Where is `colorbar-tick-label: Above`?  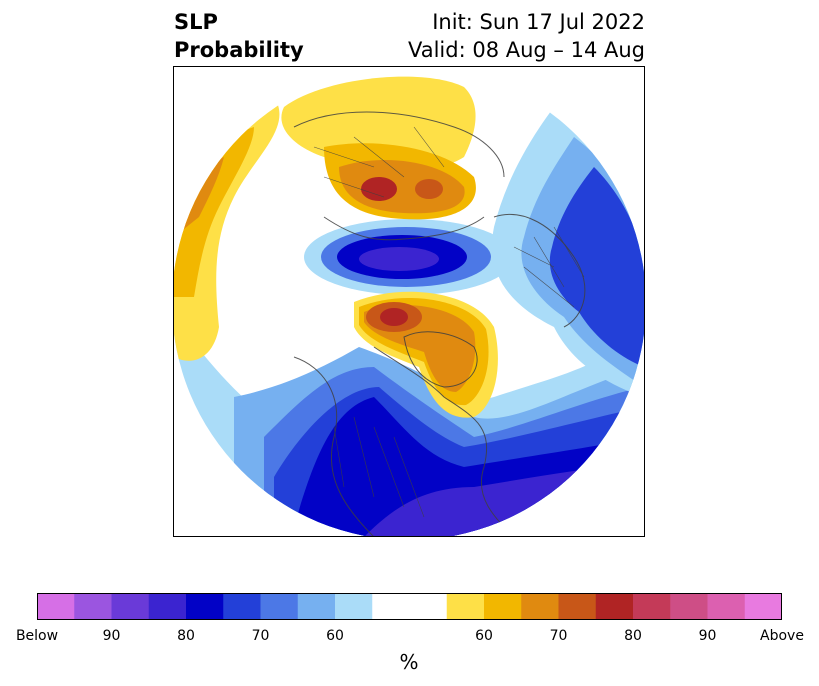 colorbar-tick-label: Above is located at coordinates (782, 636).